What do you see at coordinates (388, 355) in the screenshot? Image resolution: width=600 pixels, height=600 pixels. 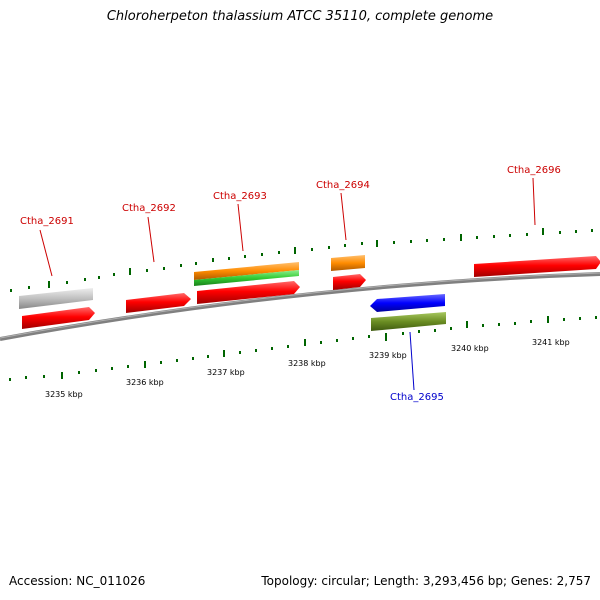 I see `scale-label: 3239 kbp` at bounding box center [388, 355].